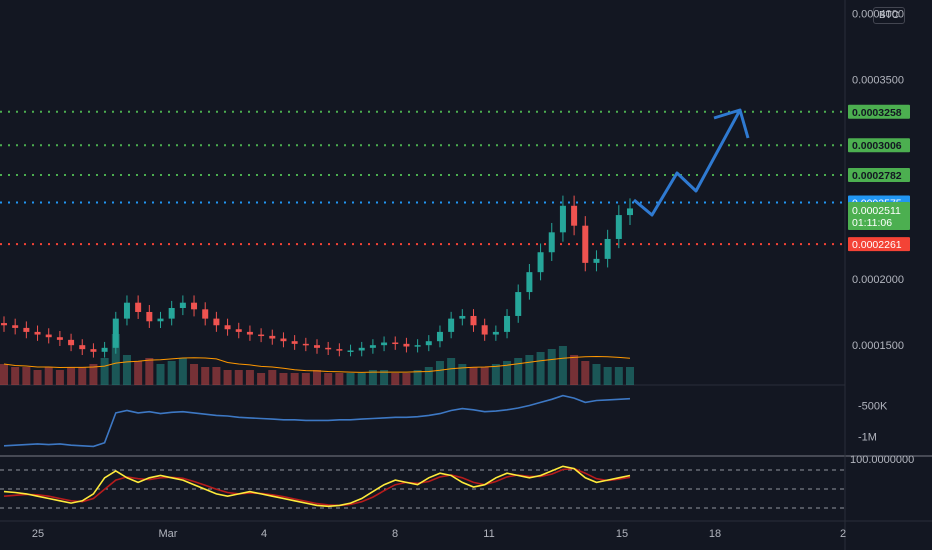 The image size is (932, 550). What do you see at coordinates (395, 534) in the screenshot?
I see `time-tick-3: 8` at bounding box center [395, 534].